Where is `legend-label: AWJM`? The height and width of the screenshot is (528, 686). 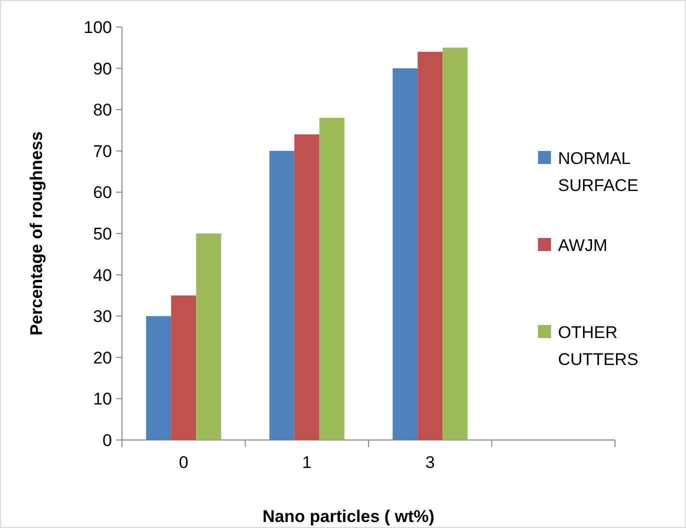 legend-label: AWJM is located at coordinates (583, 245).